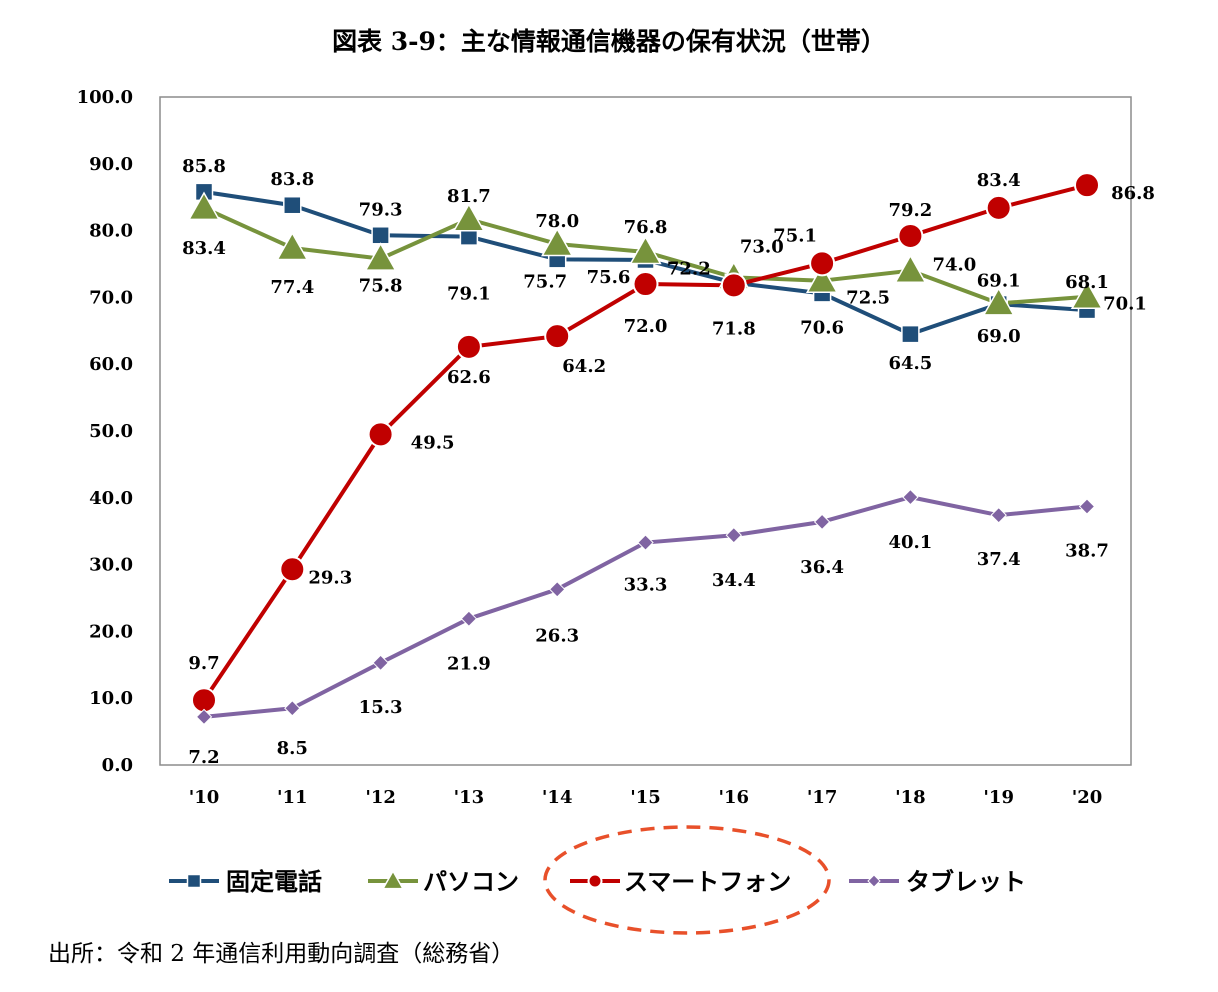 The image size is (1218, 992). I want to click on data-label: 40.1, so click(910, 542).